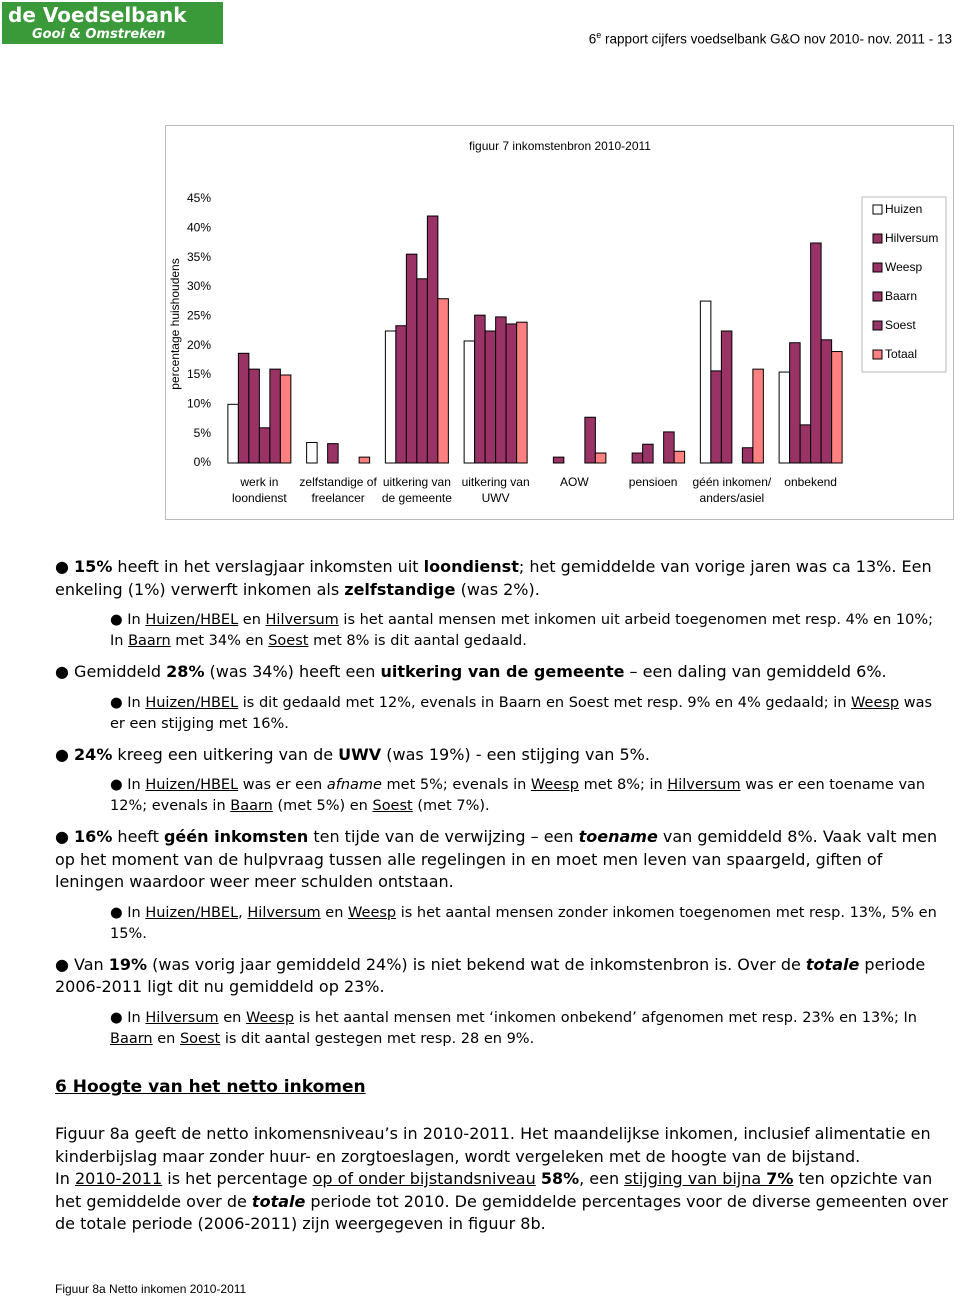 The height and width of the screenshot is (1300, 960). What do you see at coordinates (911, 238) in the screenshot?
I see `legend-label: Hilversum` at bounding box center [911, 238].